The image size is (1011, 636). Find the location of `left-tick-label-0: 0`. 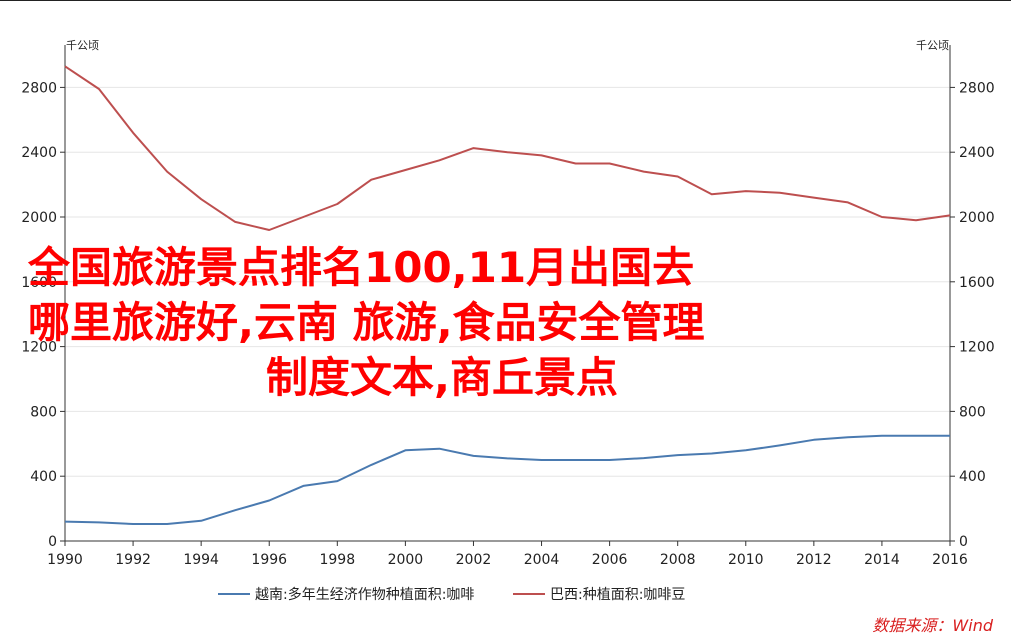

left-tick-label-0: 0 is located at coordinates (52, 542).